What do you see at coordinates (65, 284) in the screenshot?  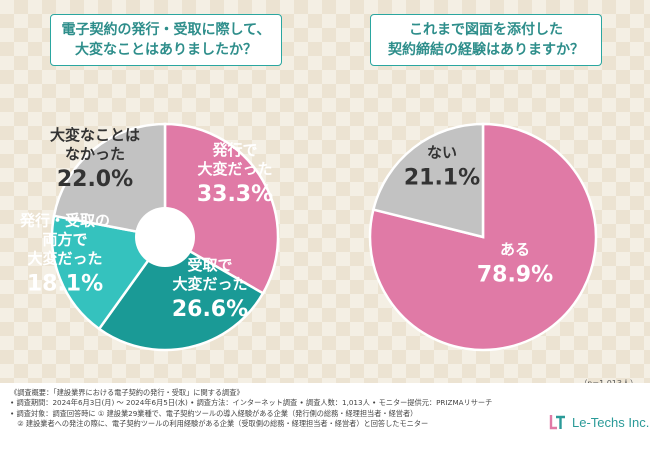 I see `chart1-slice-3-value-label: 18.1%` at bounding box center [65, 284].